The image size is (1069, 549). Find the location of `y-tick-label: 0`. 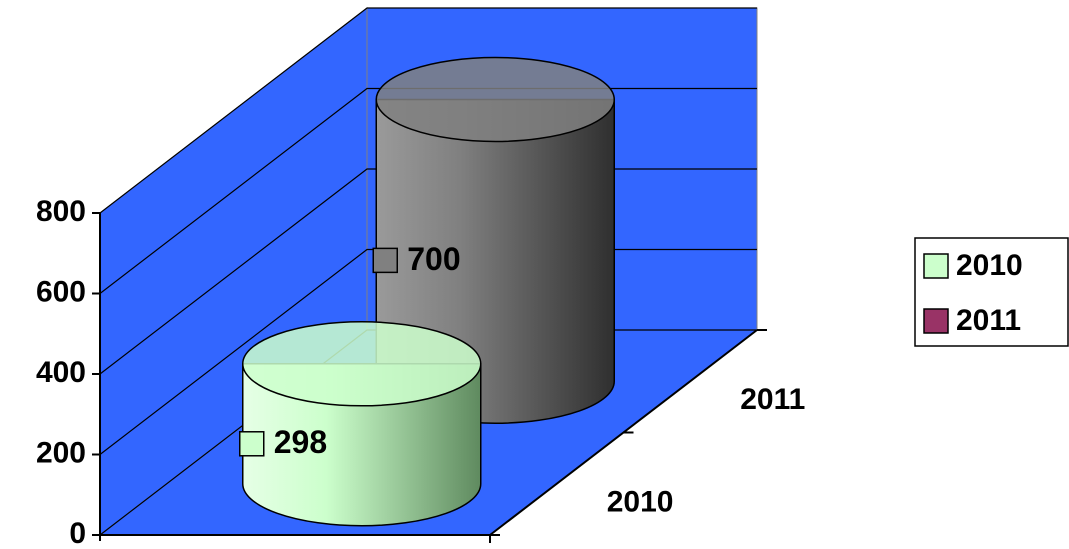

y-tick-label: 0 is located at coordinates (77, 533).